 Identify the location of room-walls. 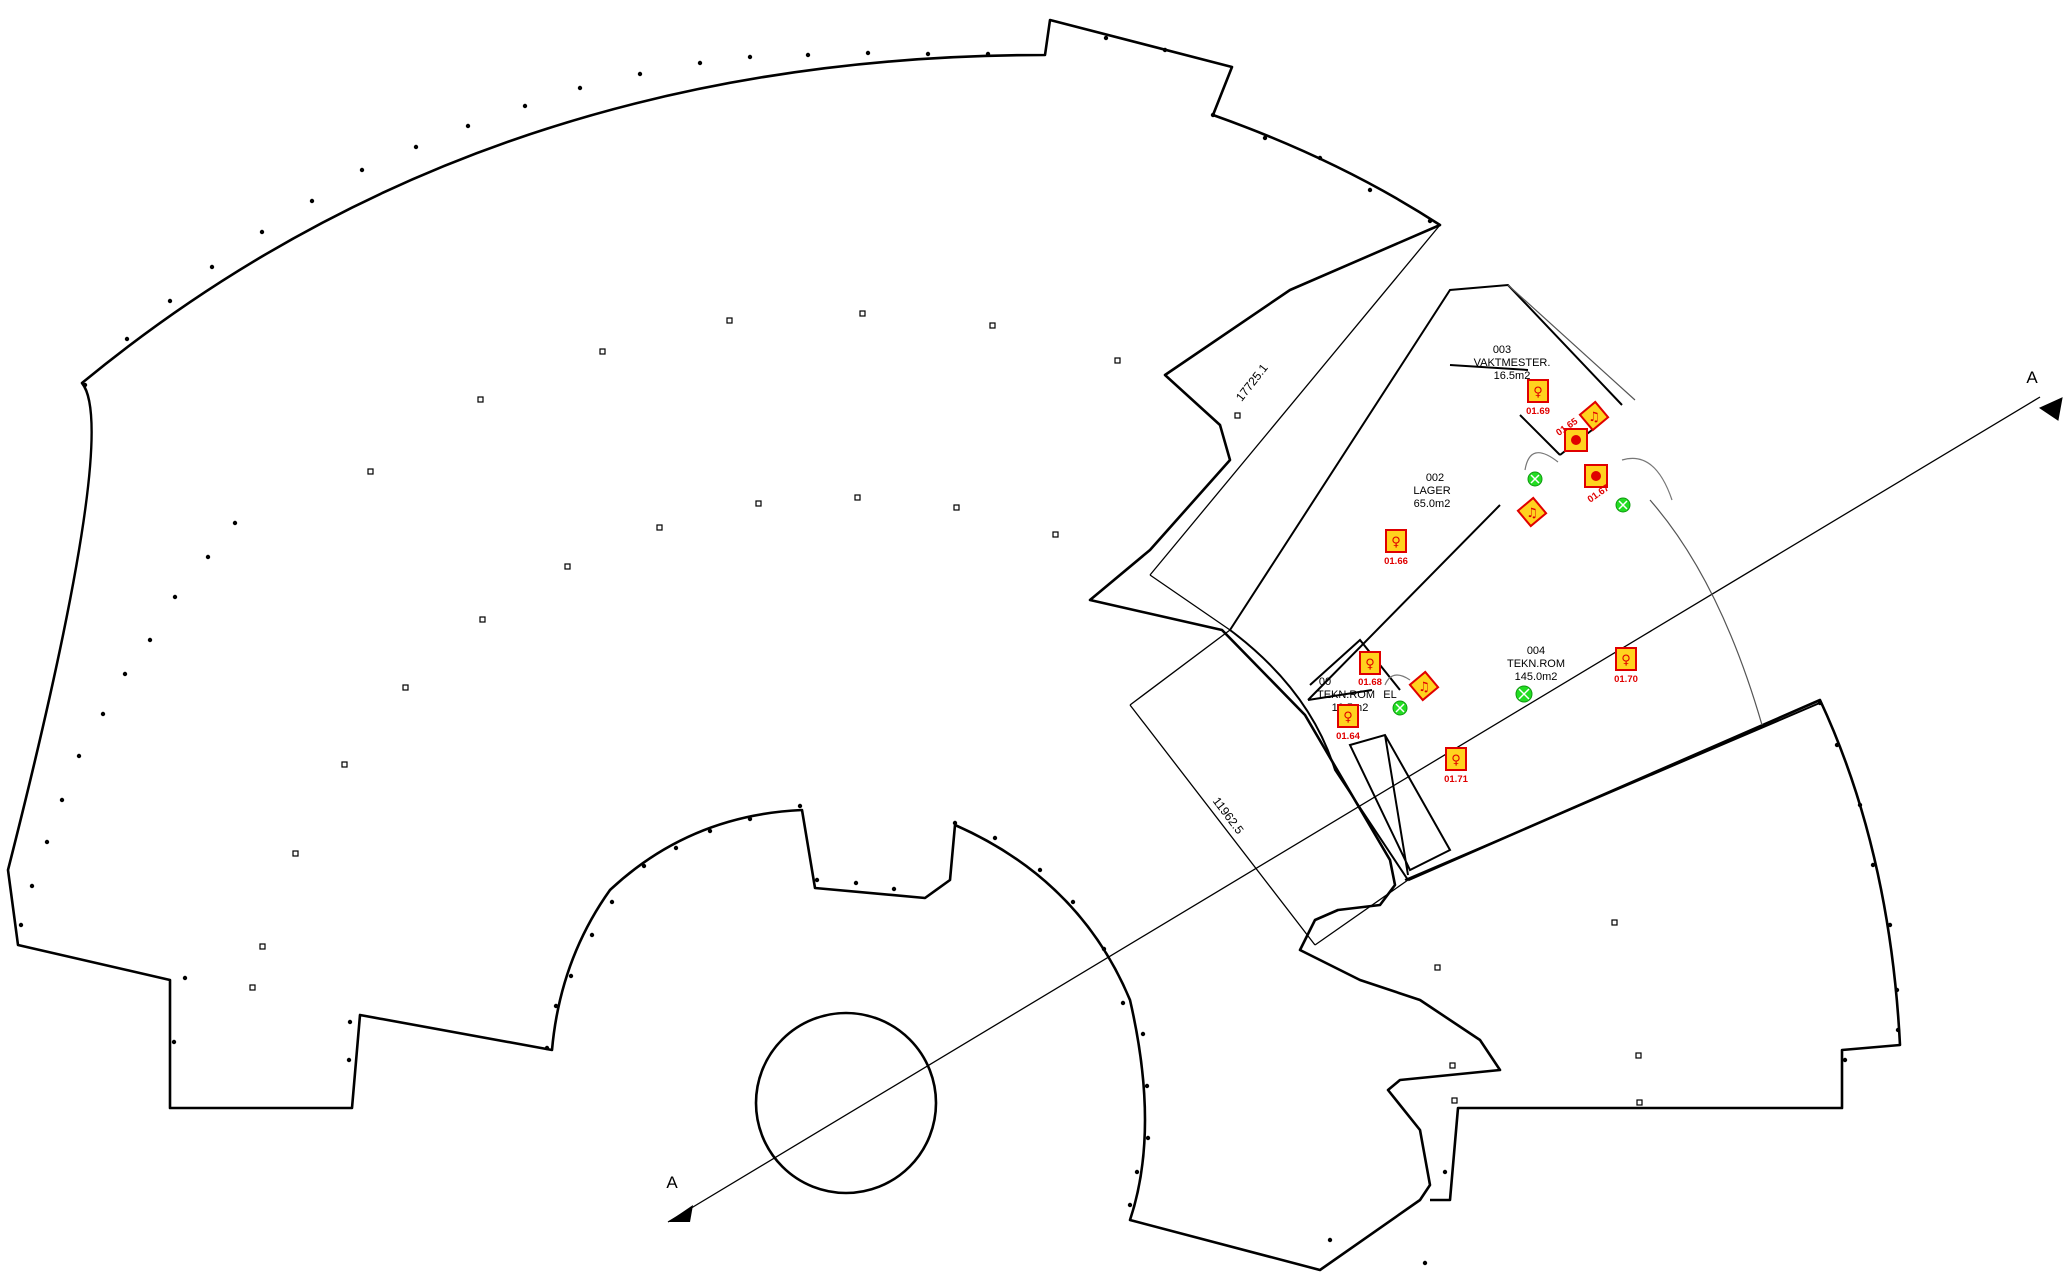
(1426, 582).